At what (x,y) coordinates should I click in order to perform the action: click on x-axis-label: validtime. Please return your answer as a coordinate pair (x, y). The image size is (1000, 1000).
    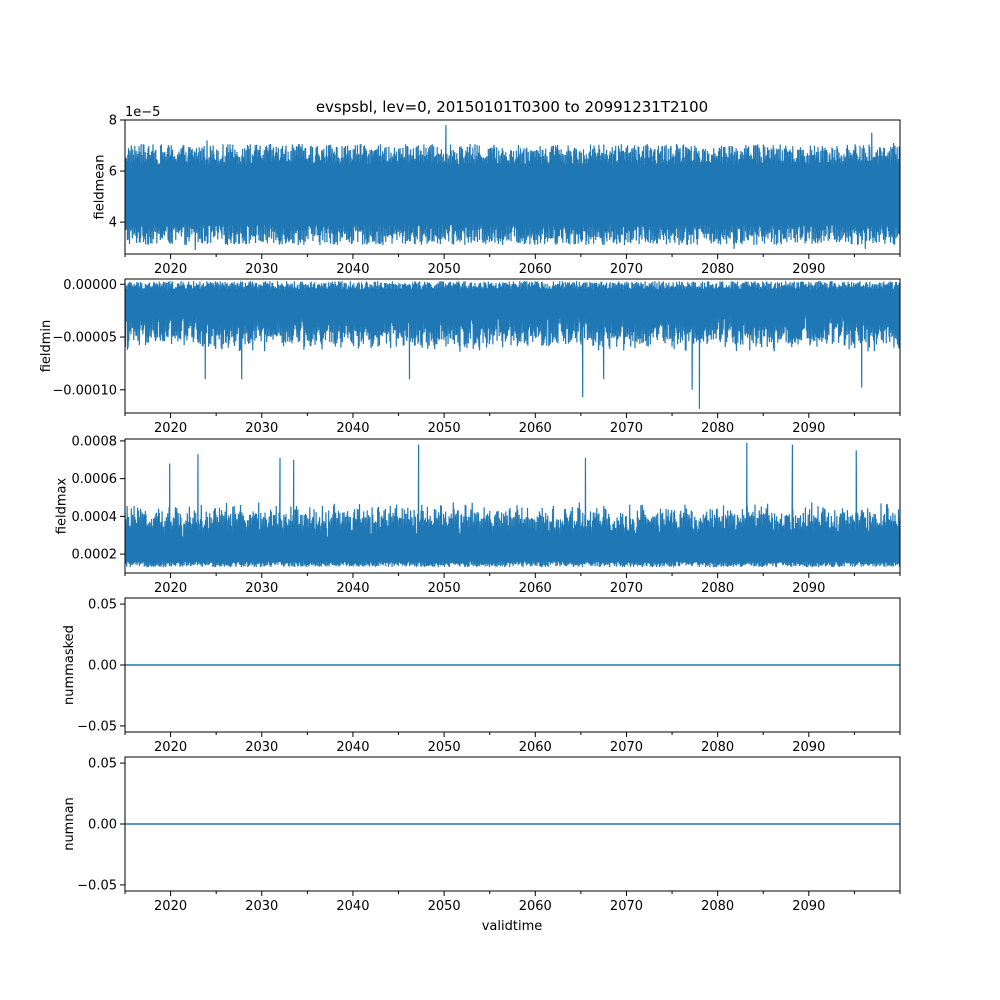
    Looking at the image, I should click on (512, 926).